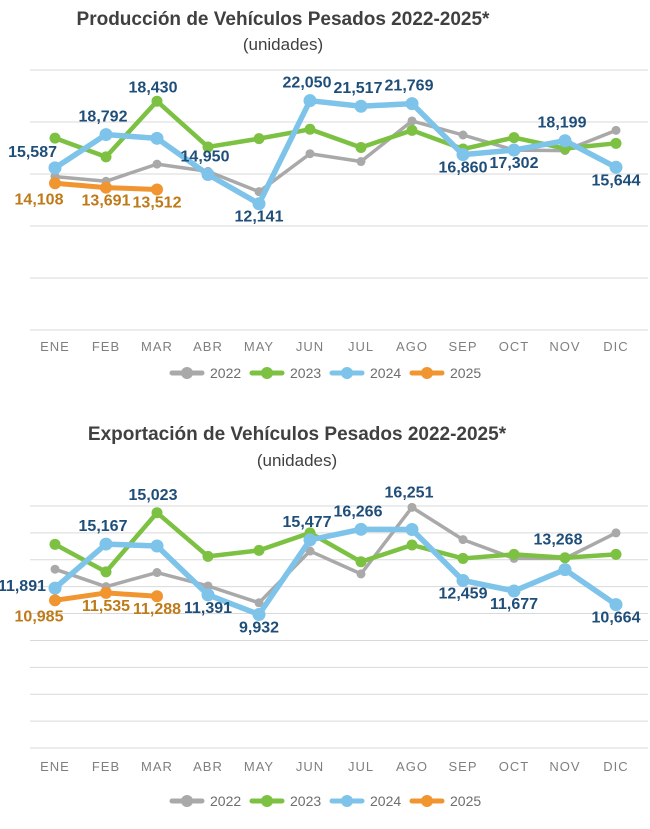  What do you see at coordinates (208, 608) in the screenshot?
I see `series-2024-data-label: 11,391` at bounding box center [208, 608].